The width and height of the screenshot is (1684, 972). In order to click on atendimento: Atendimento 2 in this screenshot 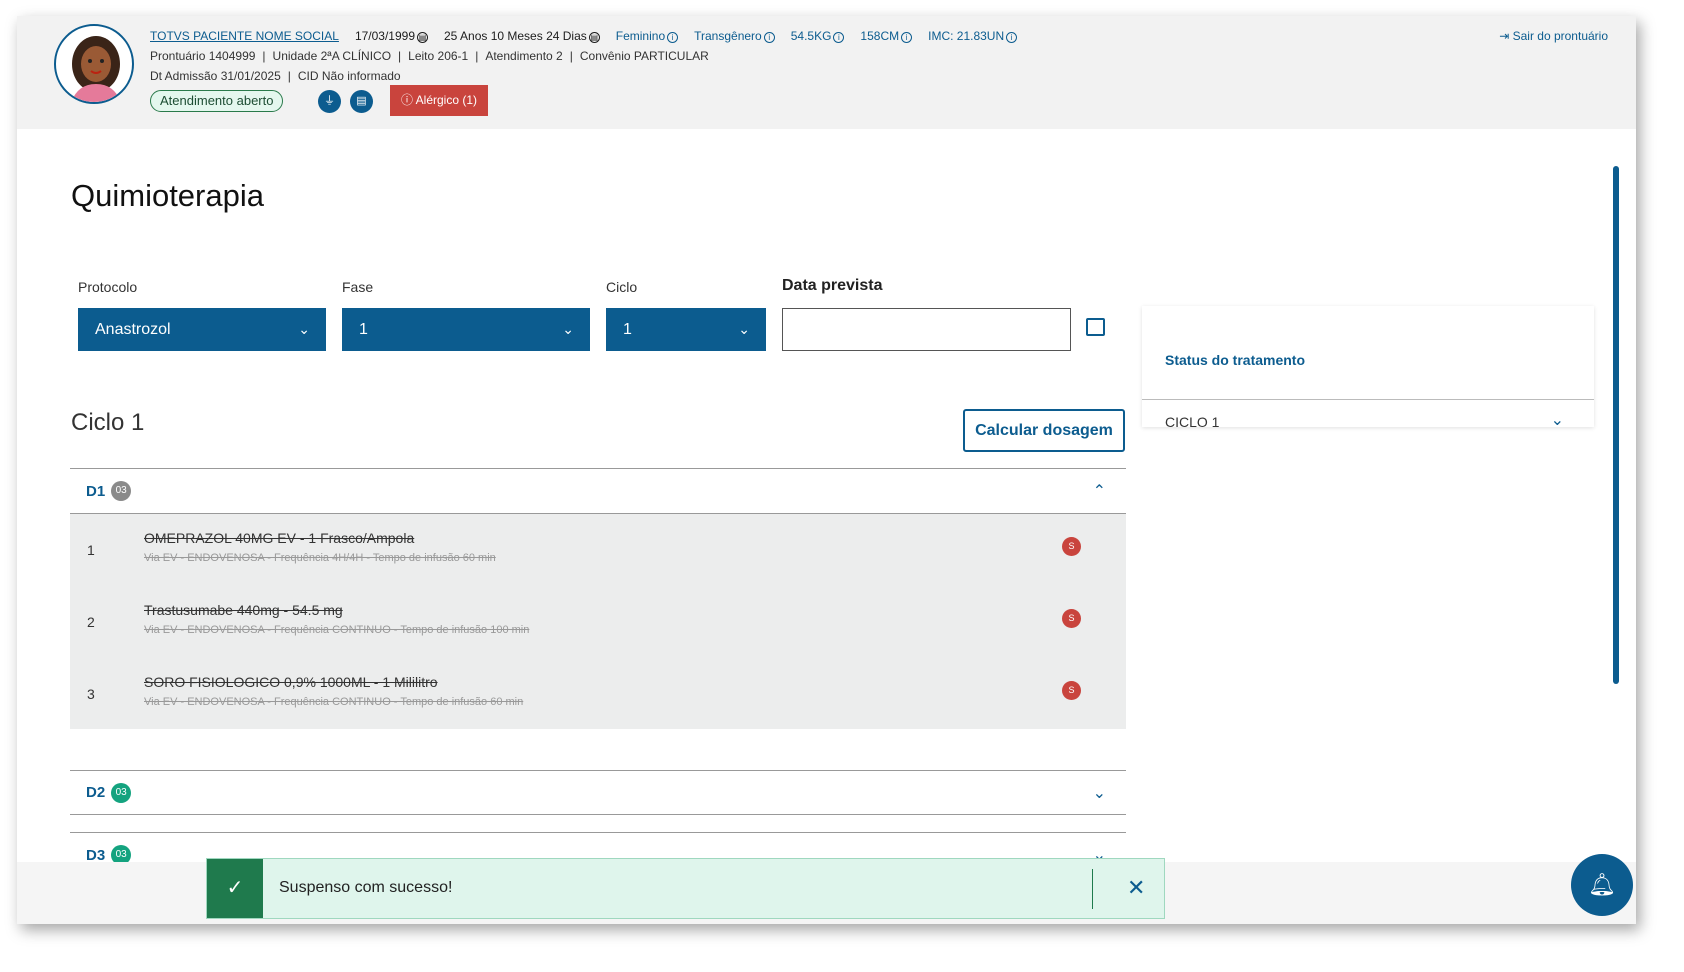, I will do `click(524, 56)`.